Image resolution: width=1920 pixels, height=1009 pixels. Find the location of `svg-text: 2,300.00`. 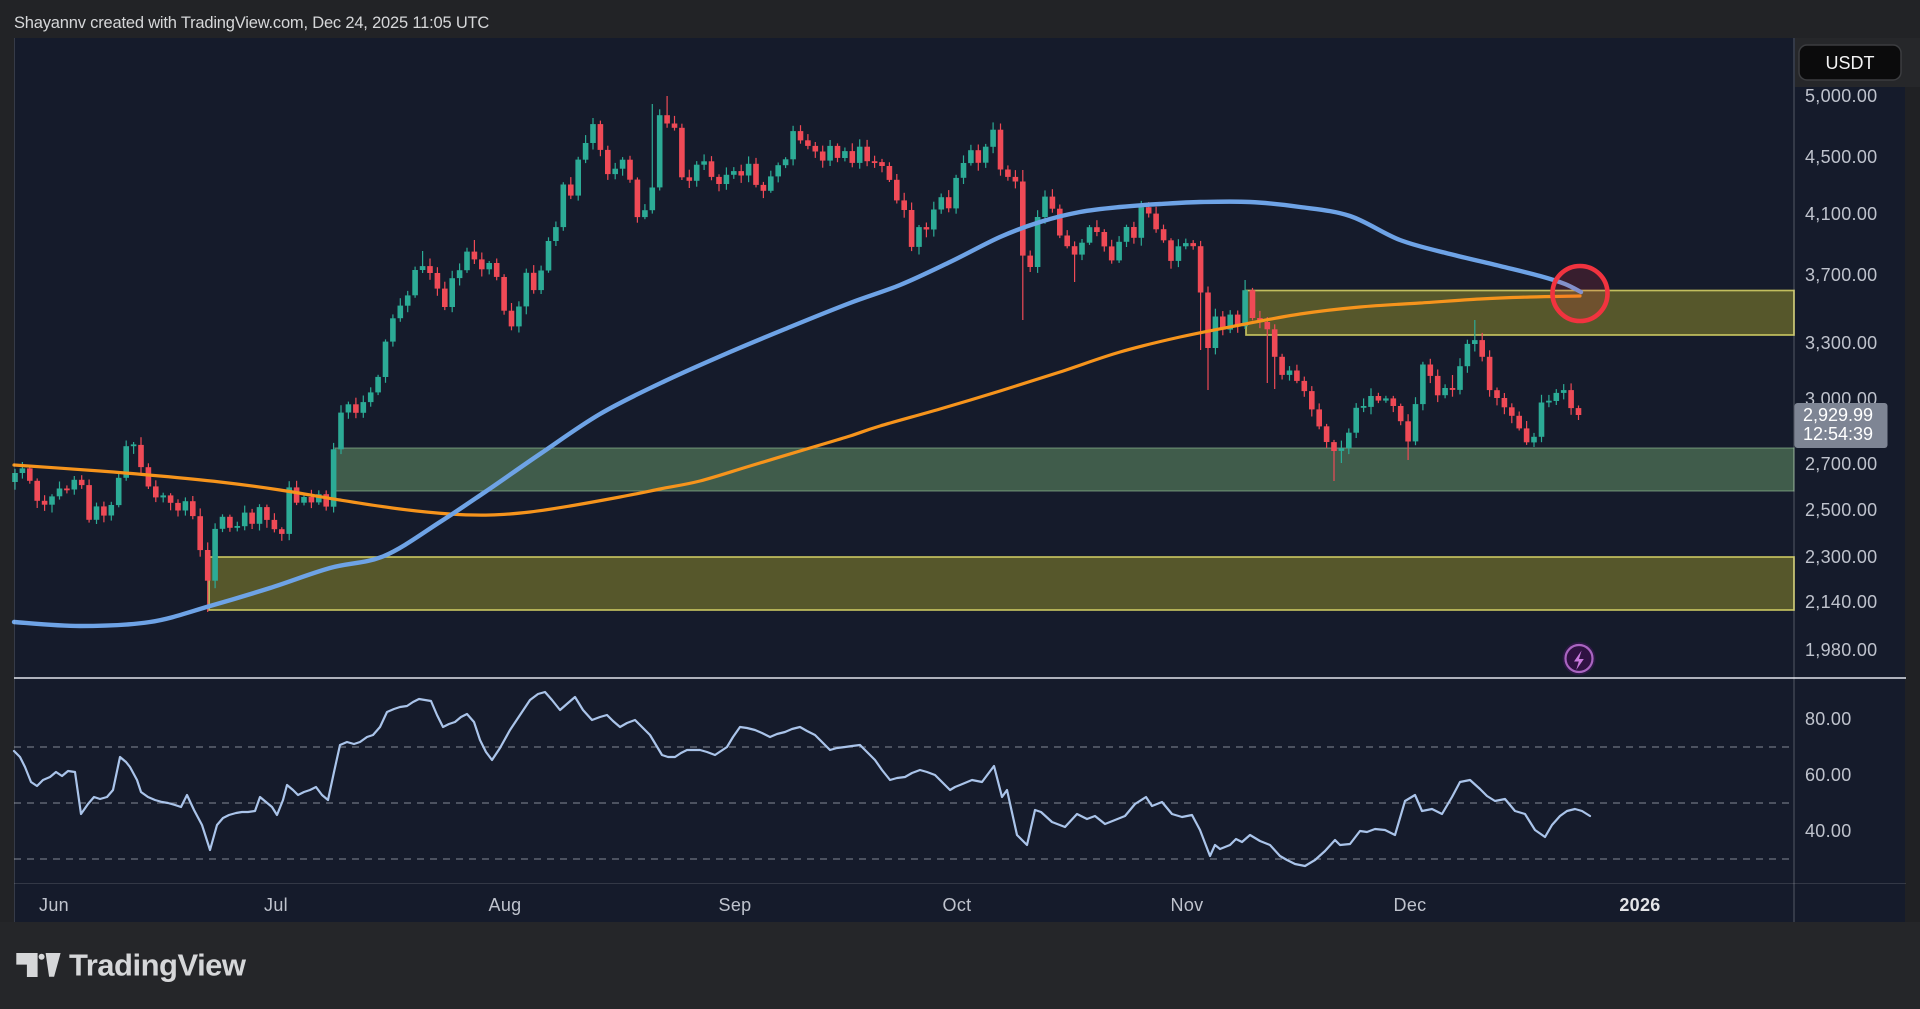

svg-text: 2,300.00 is located at coordinates (1841, 557).